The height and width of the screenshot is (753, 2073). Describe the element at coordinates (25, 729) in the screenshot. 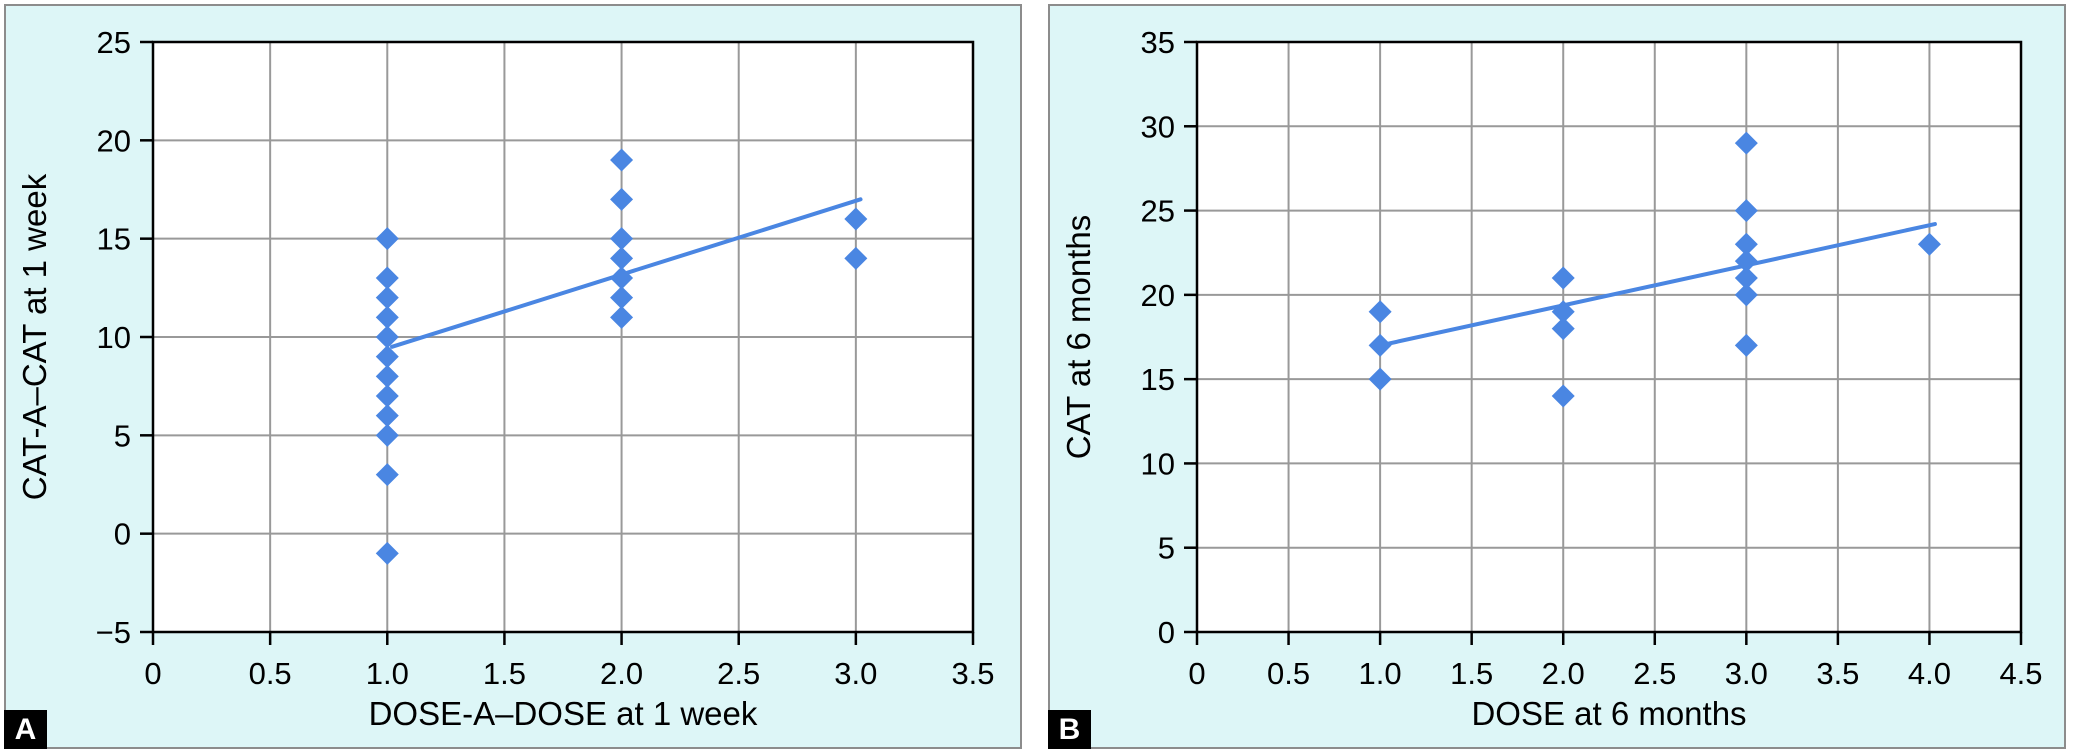

I see `panel-a-badge: A` at that location.